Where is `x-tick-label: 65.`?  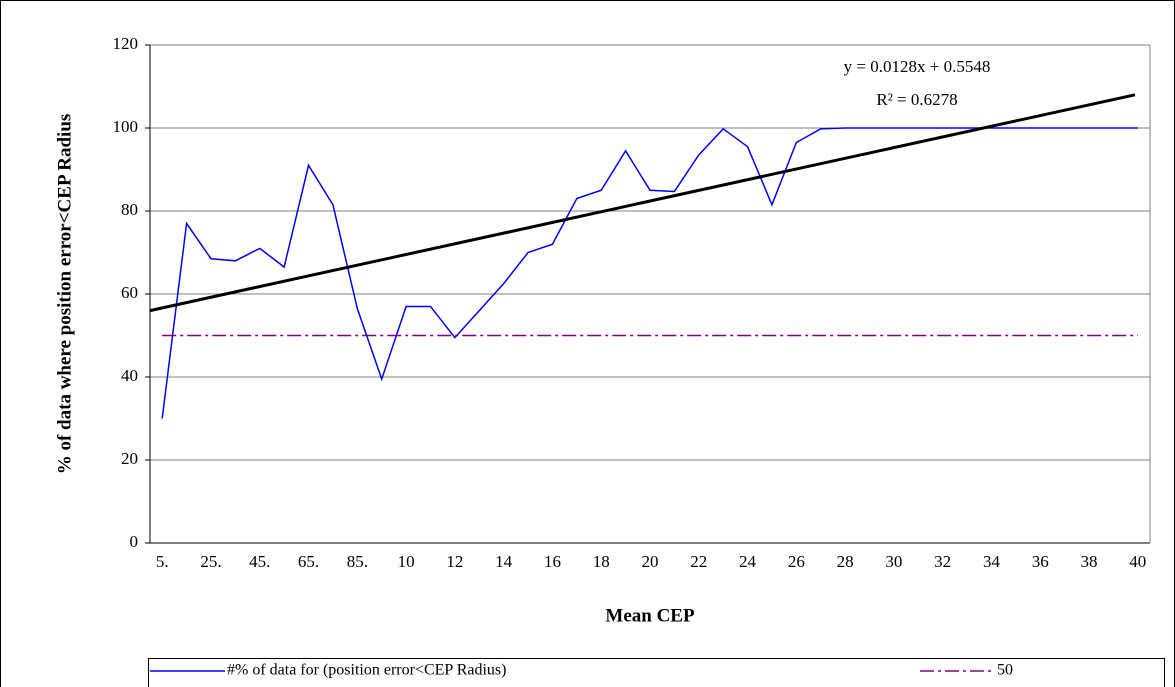 x-tick-label: 65. is located at coordinates (308, 561).